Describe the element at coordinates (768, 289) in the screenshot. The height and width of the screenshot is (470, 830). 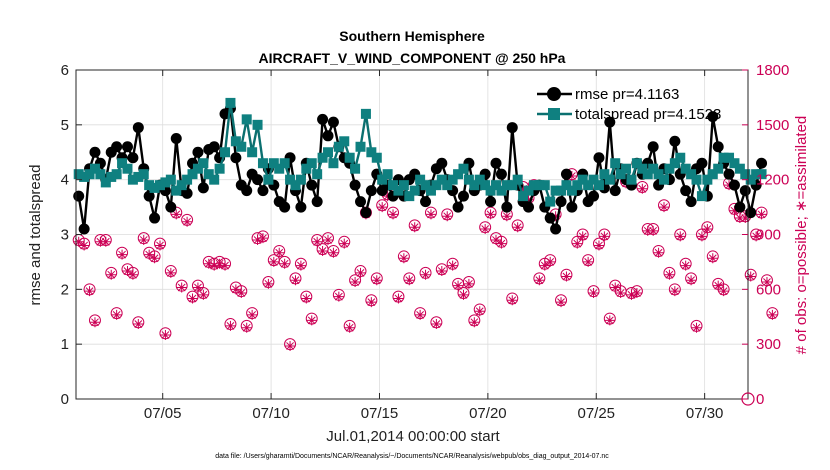
I see `y2-tick-label: 600` at that location.